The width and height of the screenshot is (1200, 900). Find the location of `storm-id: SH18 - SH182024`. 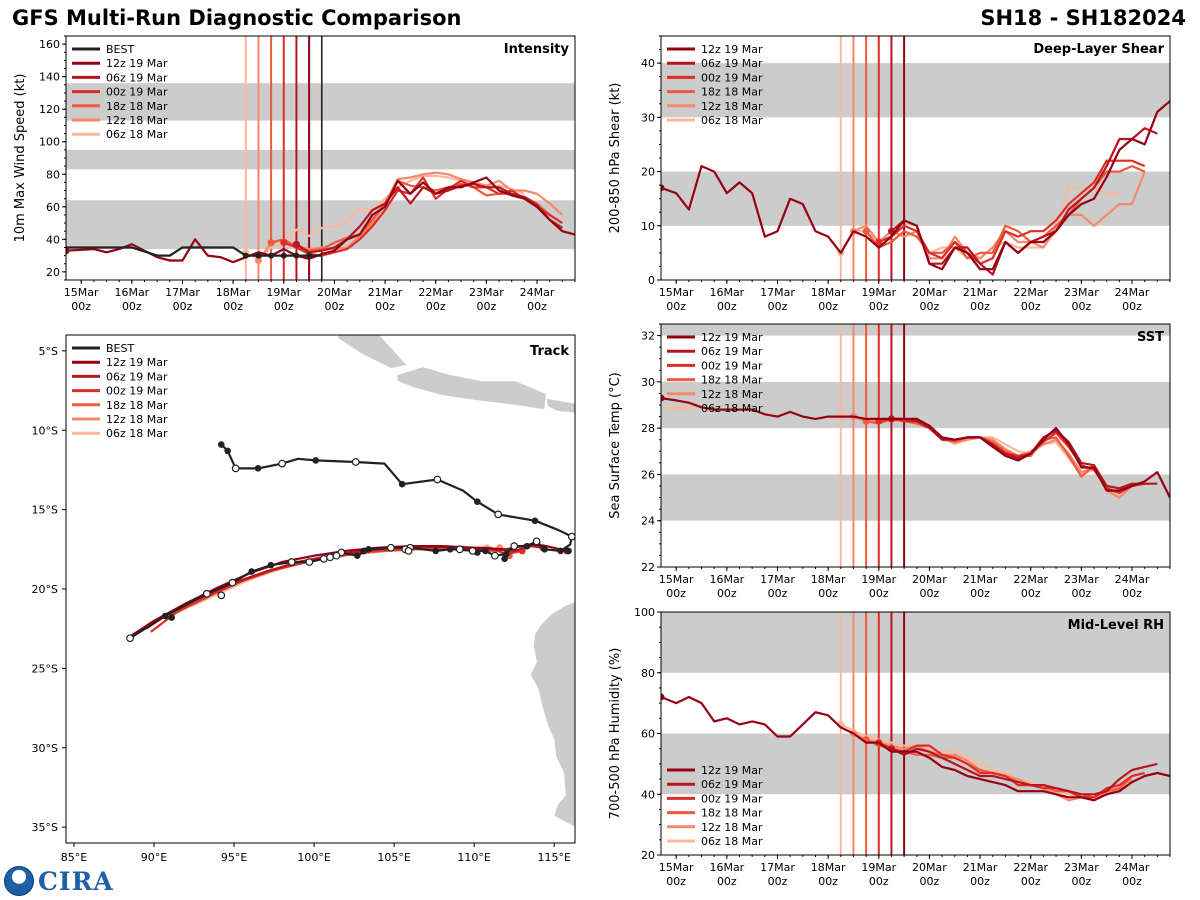

storm-id: SH18 - SH182024 is located at coordinates (1083, 18).